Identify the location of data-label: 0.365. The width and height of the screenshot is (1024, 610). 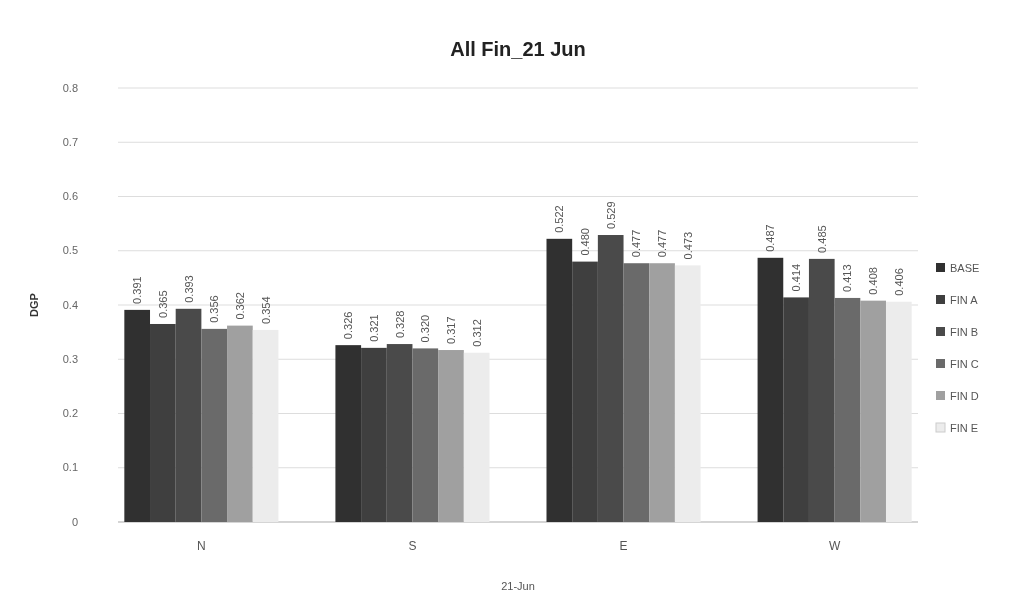
(162, 304).